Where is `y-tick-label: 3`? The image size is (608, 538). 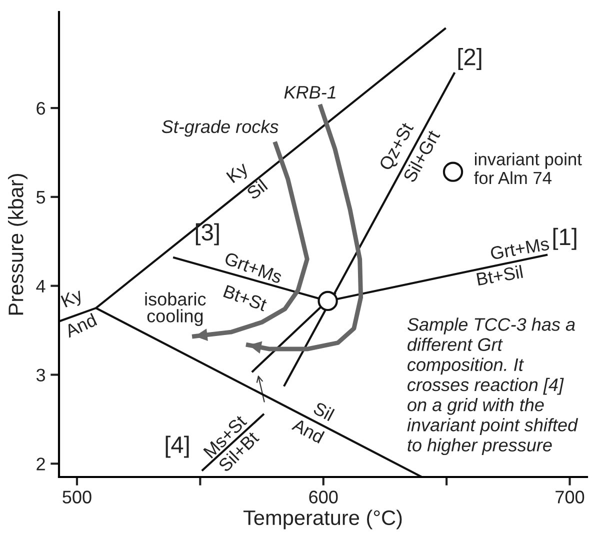
y-tick-label: 3 is located at coordinates (41, 375).